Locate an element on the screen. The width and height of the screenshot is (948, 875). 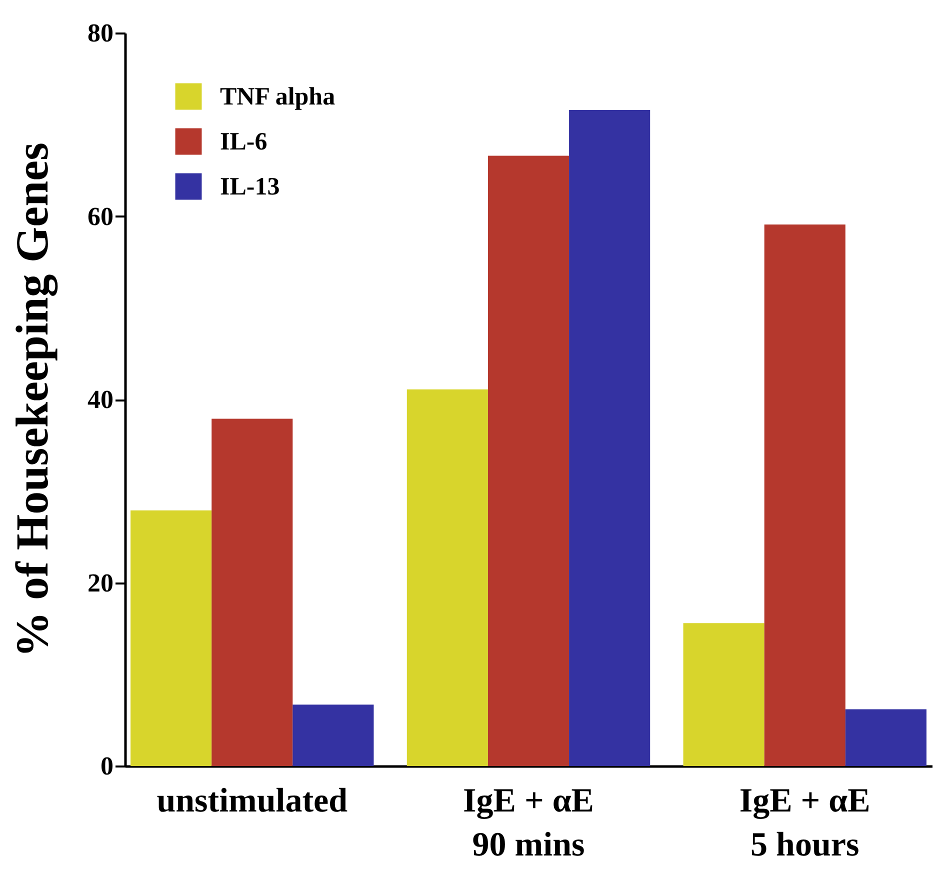
x-tick-label: unstimulated is located at coordinates (252, 801).